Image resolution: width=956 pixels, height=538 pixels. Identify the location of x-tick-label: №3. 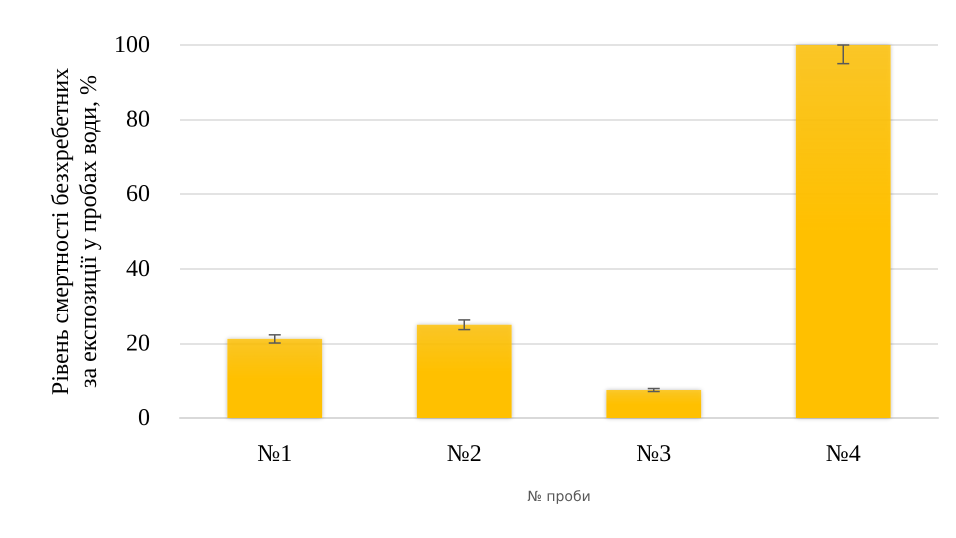
(654, 454).